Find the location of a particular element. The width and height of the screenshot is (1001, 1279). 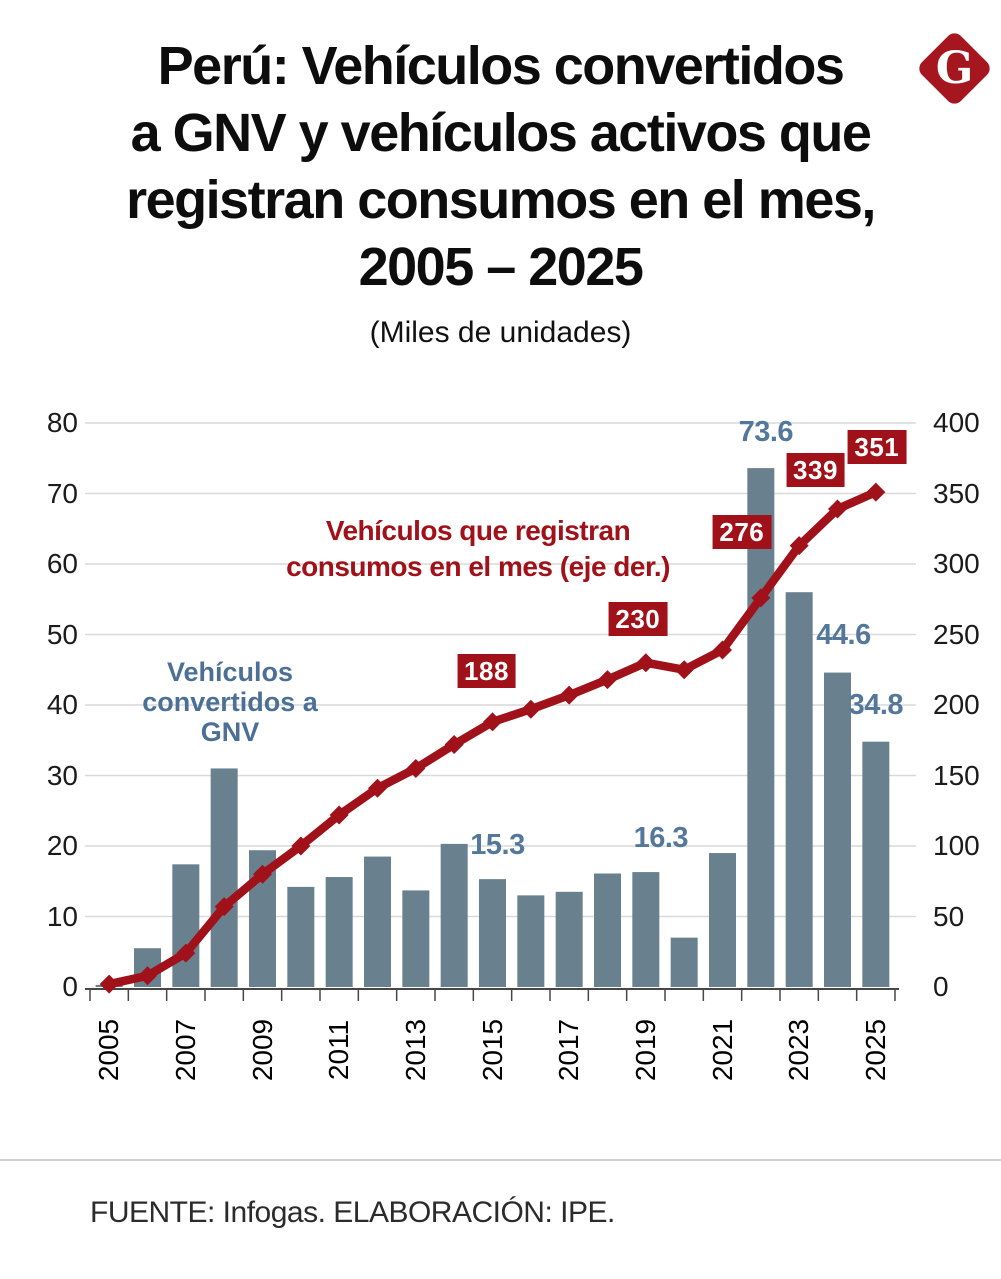

brand-logo-letter: G is located at coordinates (954, 68).